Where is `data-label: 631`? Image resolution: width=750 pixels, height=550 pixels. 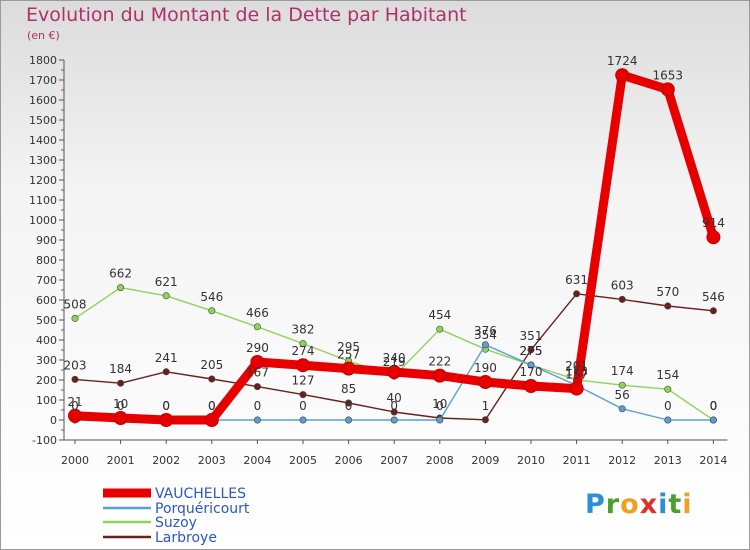
data-label: 631 is located at coordinates (576, 280).